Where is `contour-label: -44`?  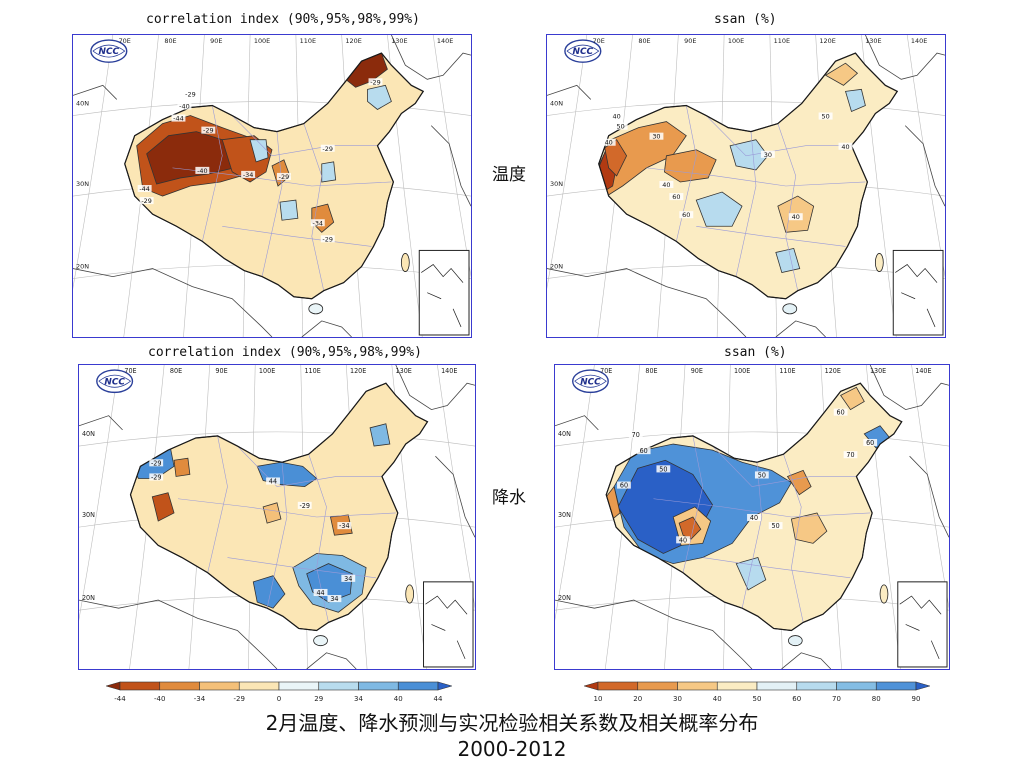 contour-label: -44 is located at coordinates (178, 118).